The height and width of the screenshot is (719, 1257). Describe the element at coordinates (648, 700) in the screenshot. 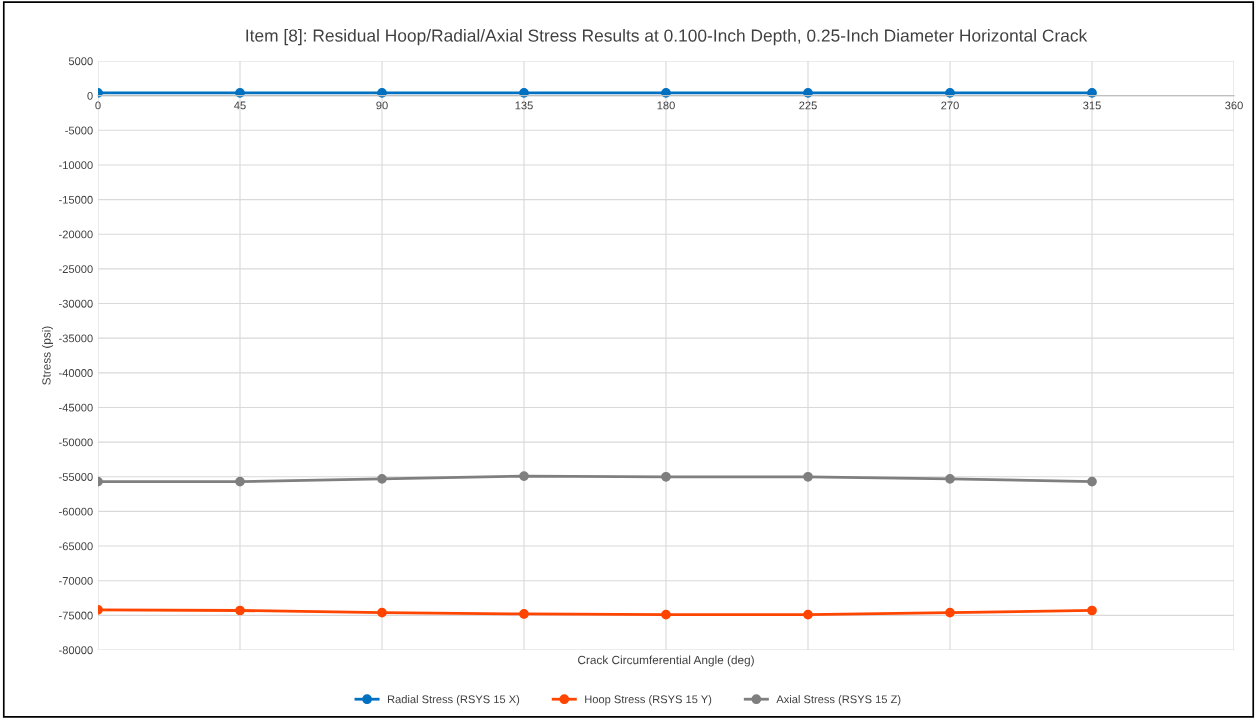

I see `legend-label: Hoop Stress (RSYS 15 Y)` at that location.